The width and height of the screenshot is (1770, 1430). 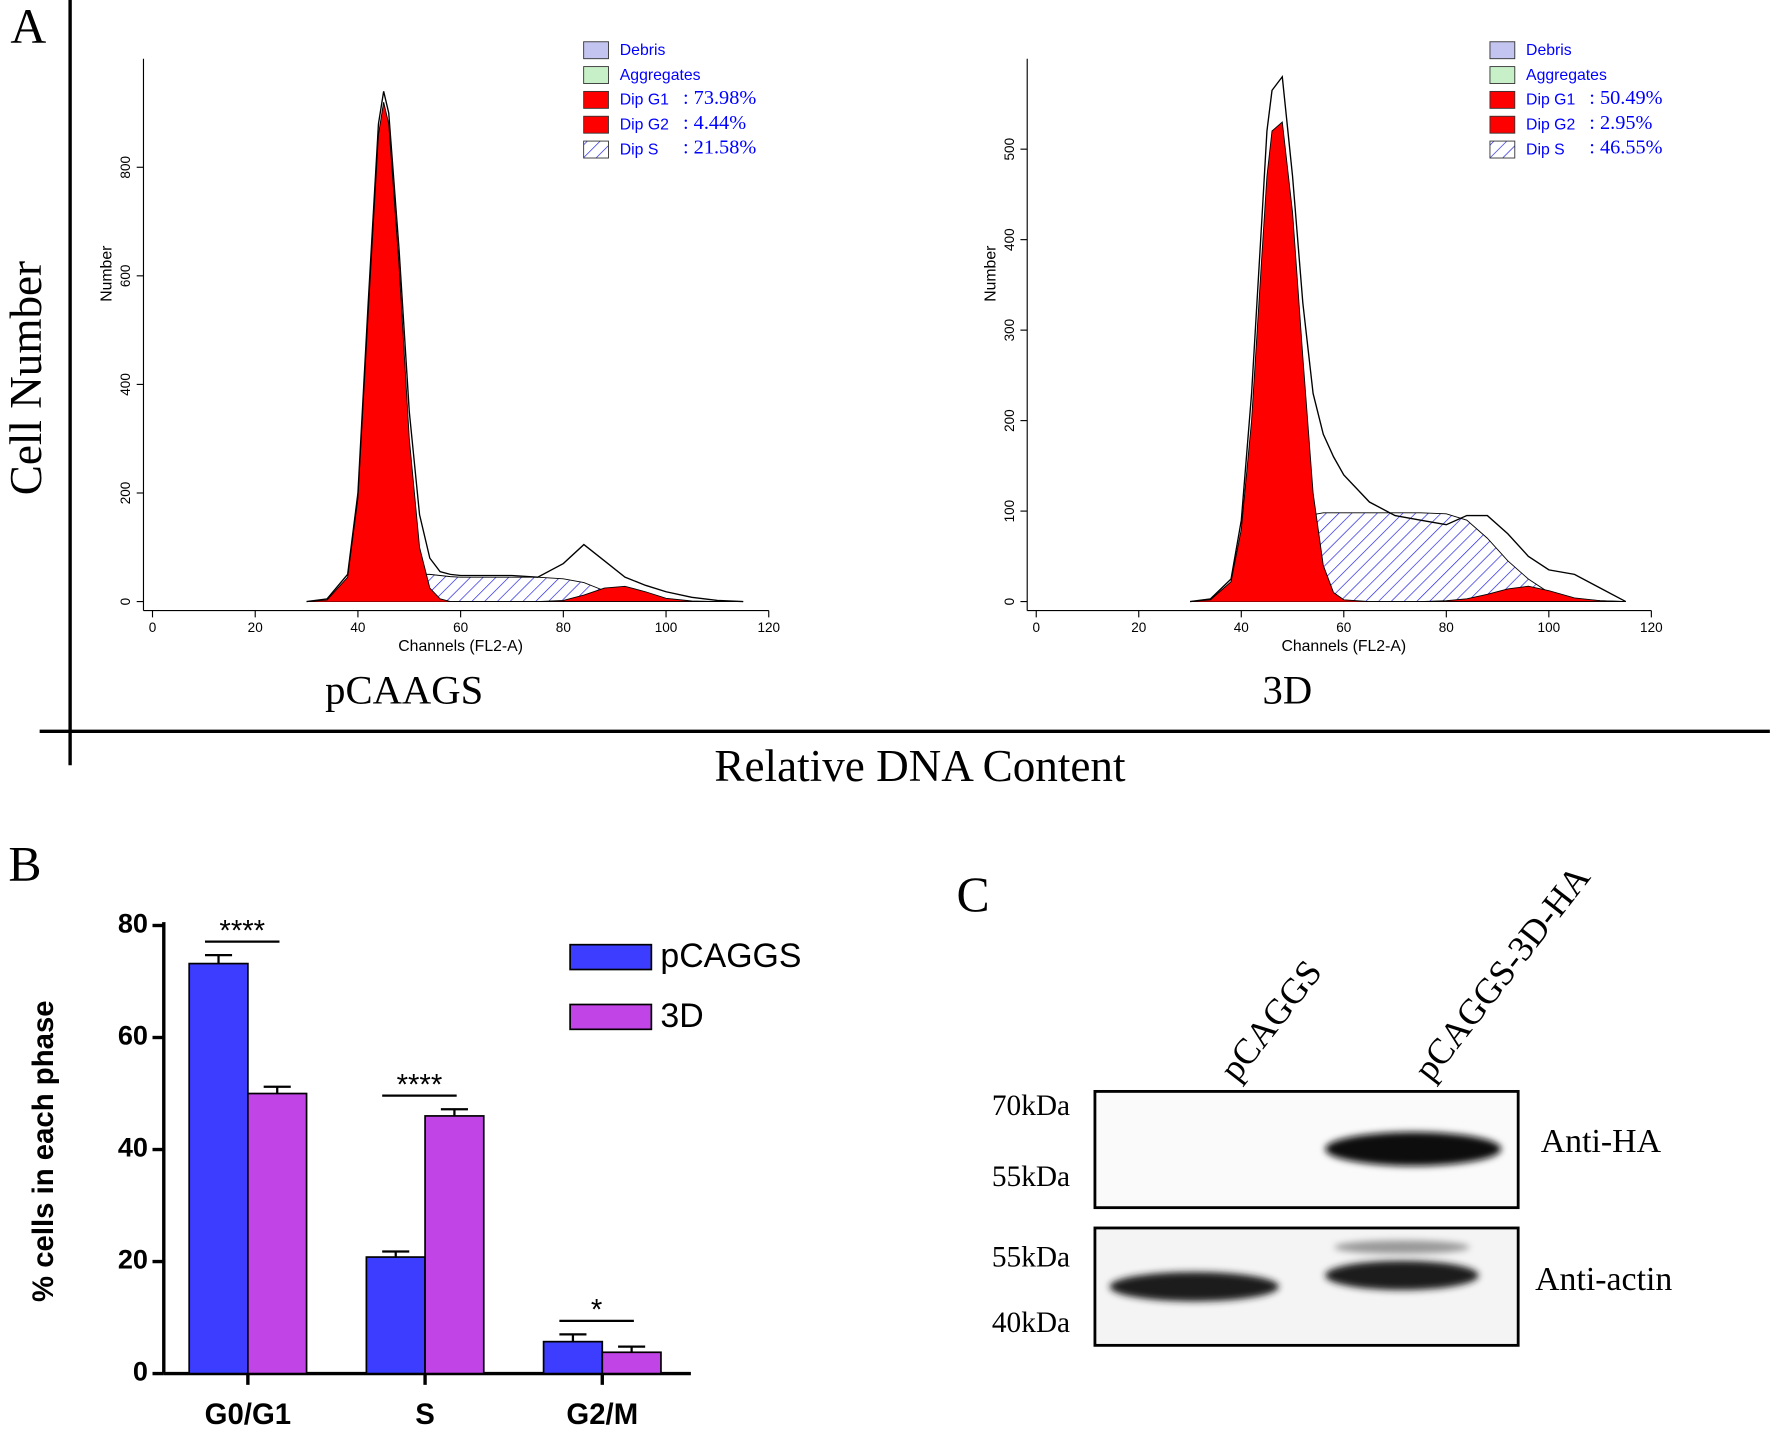 I want to click on legend-value: : 50.49%, so click(x=1625, y=98).